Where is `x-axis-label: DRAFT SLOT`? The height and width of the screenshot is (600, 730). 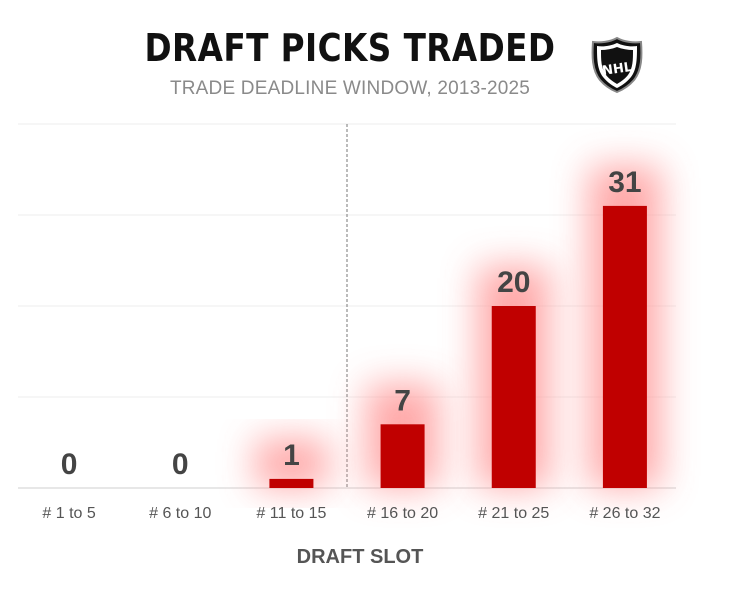 x-axis-label: DRAFT SLOT is located at coordinates (360, 557).